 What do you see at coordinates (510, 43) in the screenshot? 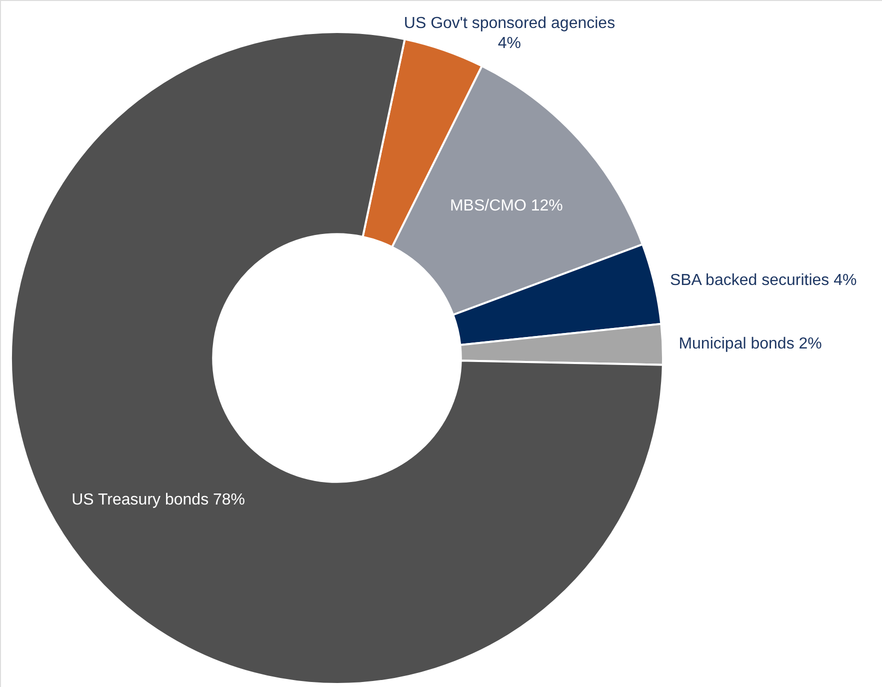
I see `data-label: 4%` at bounding box center [510, 43].